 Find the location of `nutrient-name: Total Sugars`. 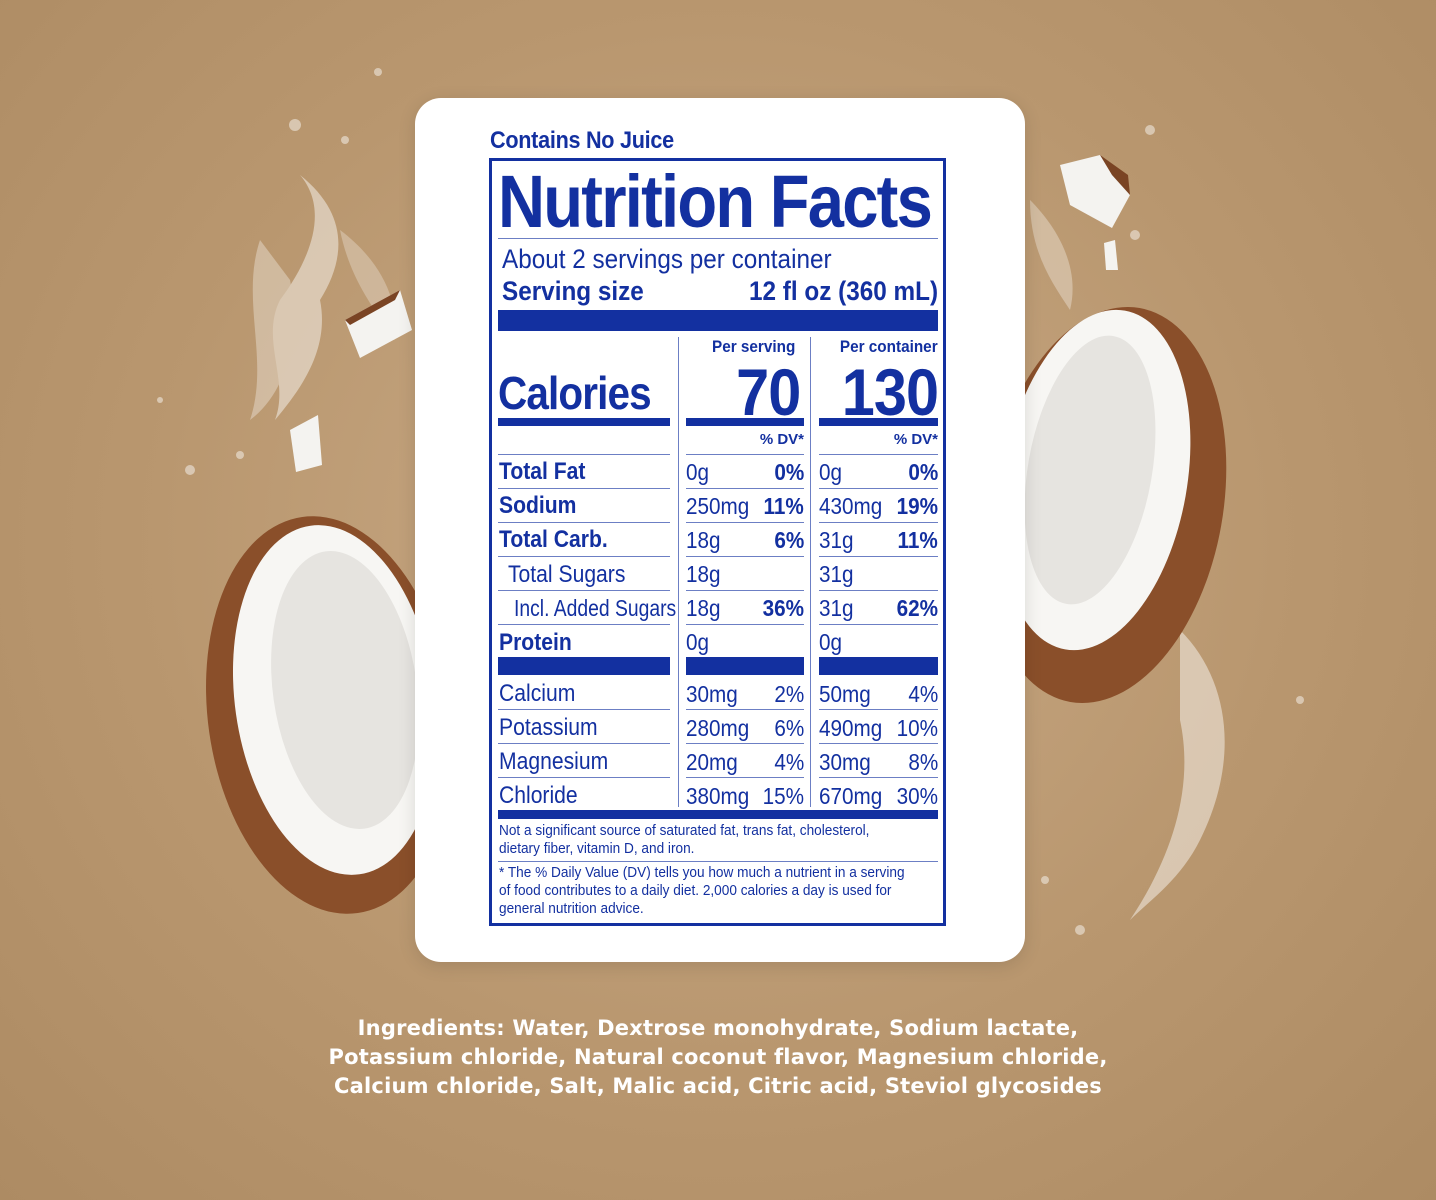

nutrient-name: Total Sugars is located at coordinates (567, 574).